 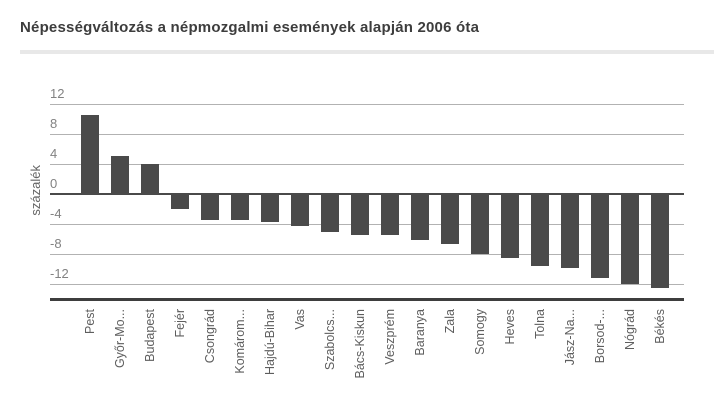 I want to click on bar-szabolcs, so click(x=330, y=213).